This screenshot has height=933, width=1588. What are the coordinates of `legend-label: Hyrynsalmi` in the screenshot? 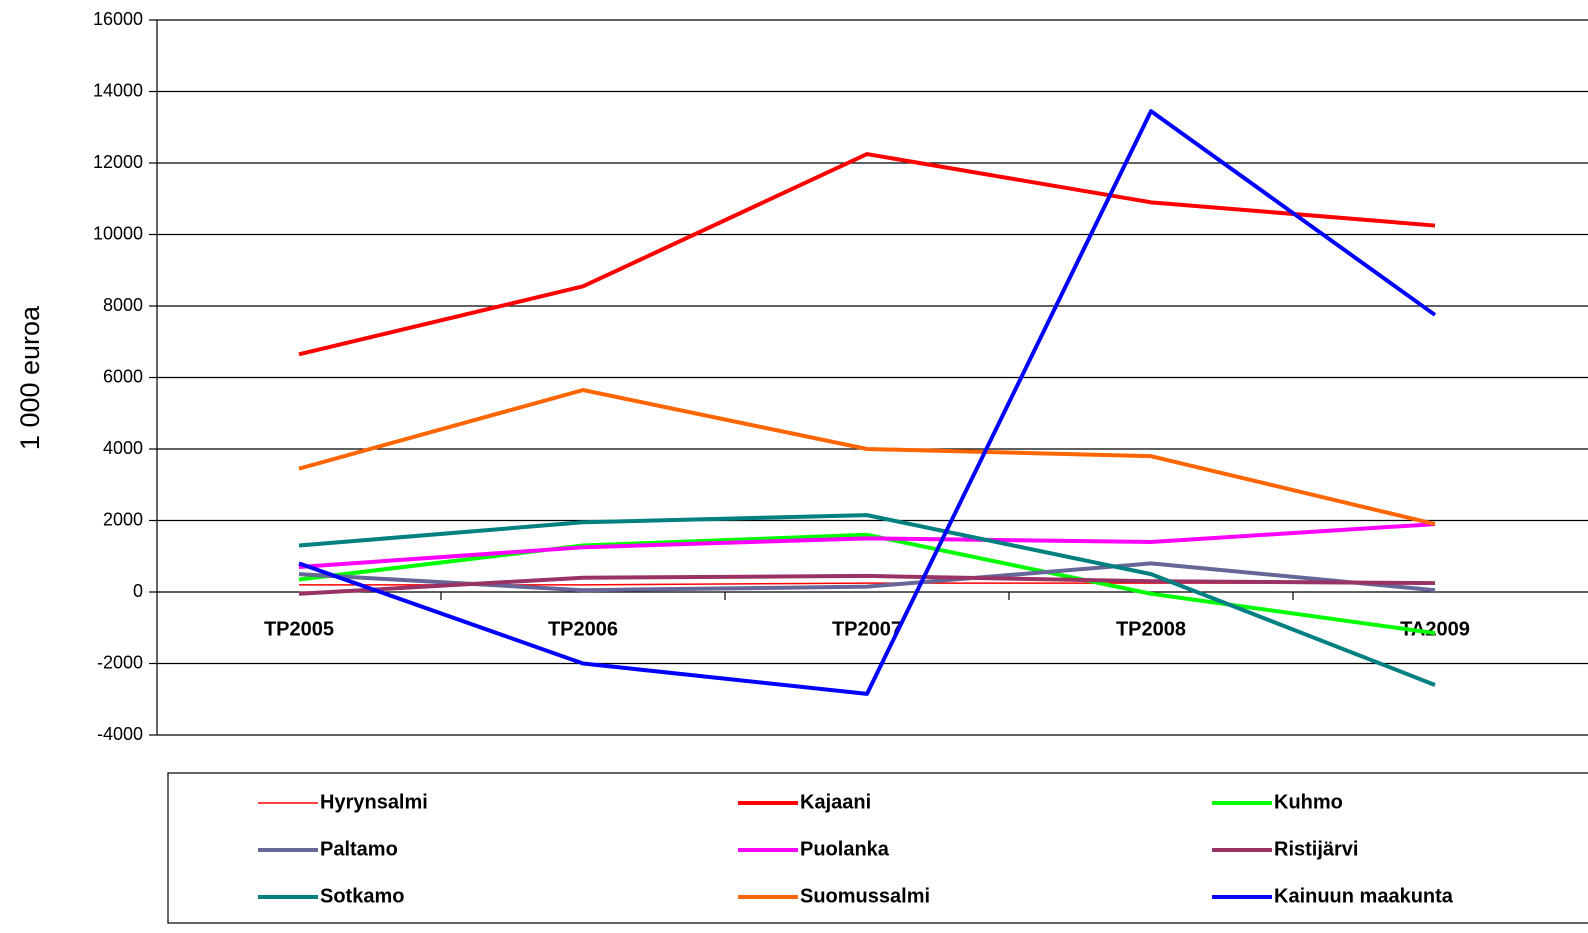 It's located at (374, 802).